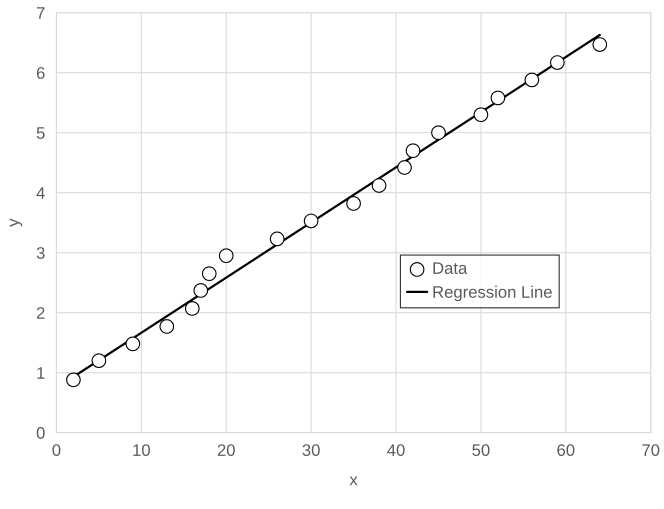 This screenshot has height=509, width=664. Describe the element at coordinates (396, 450) in the screenshot. I see `x-tick-label: 40` at that location.